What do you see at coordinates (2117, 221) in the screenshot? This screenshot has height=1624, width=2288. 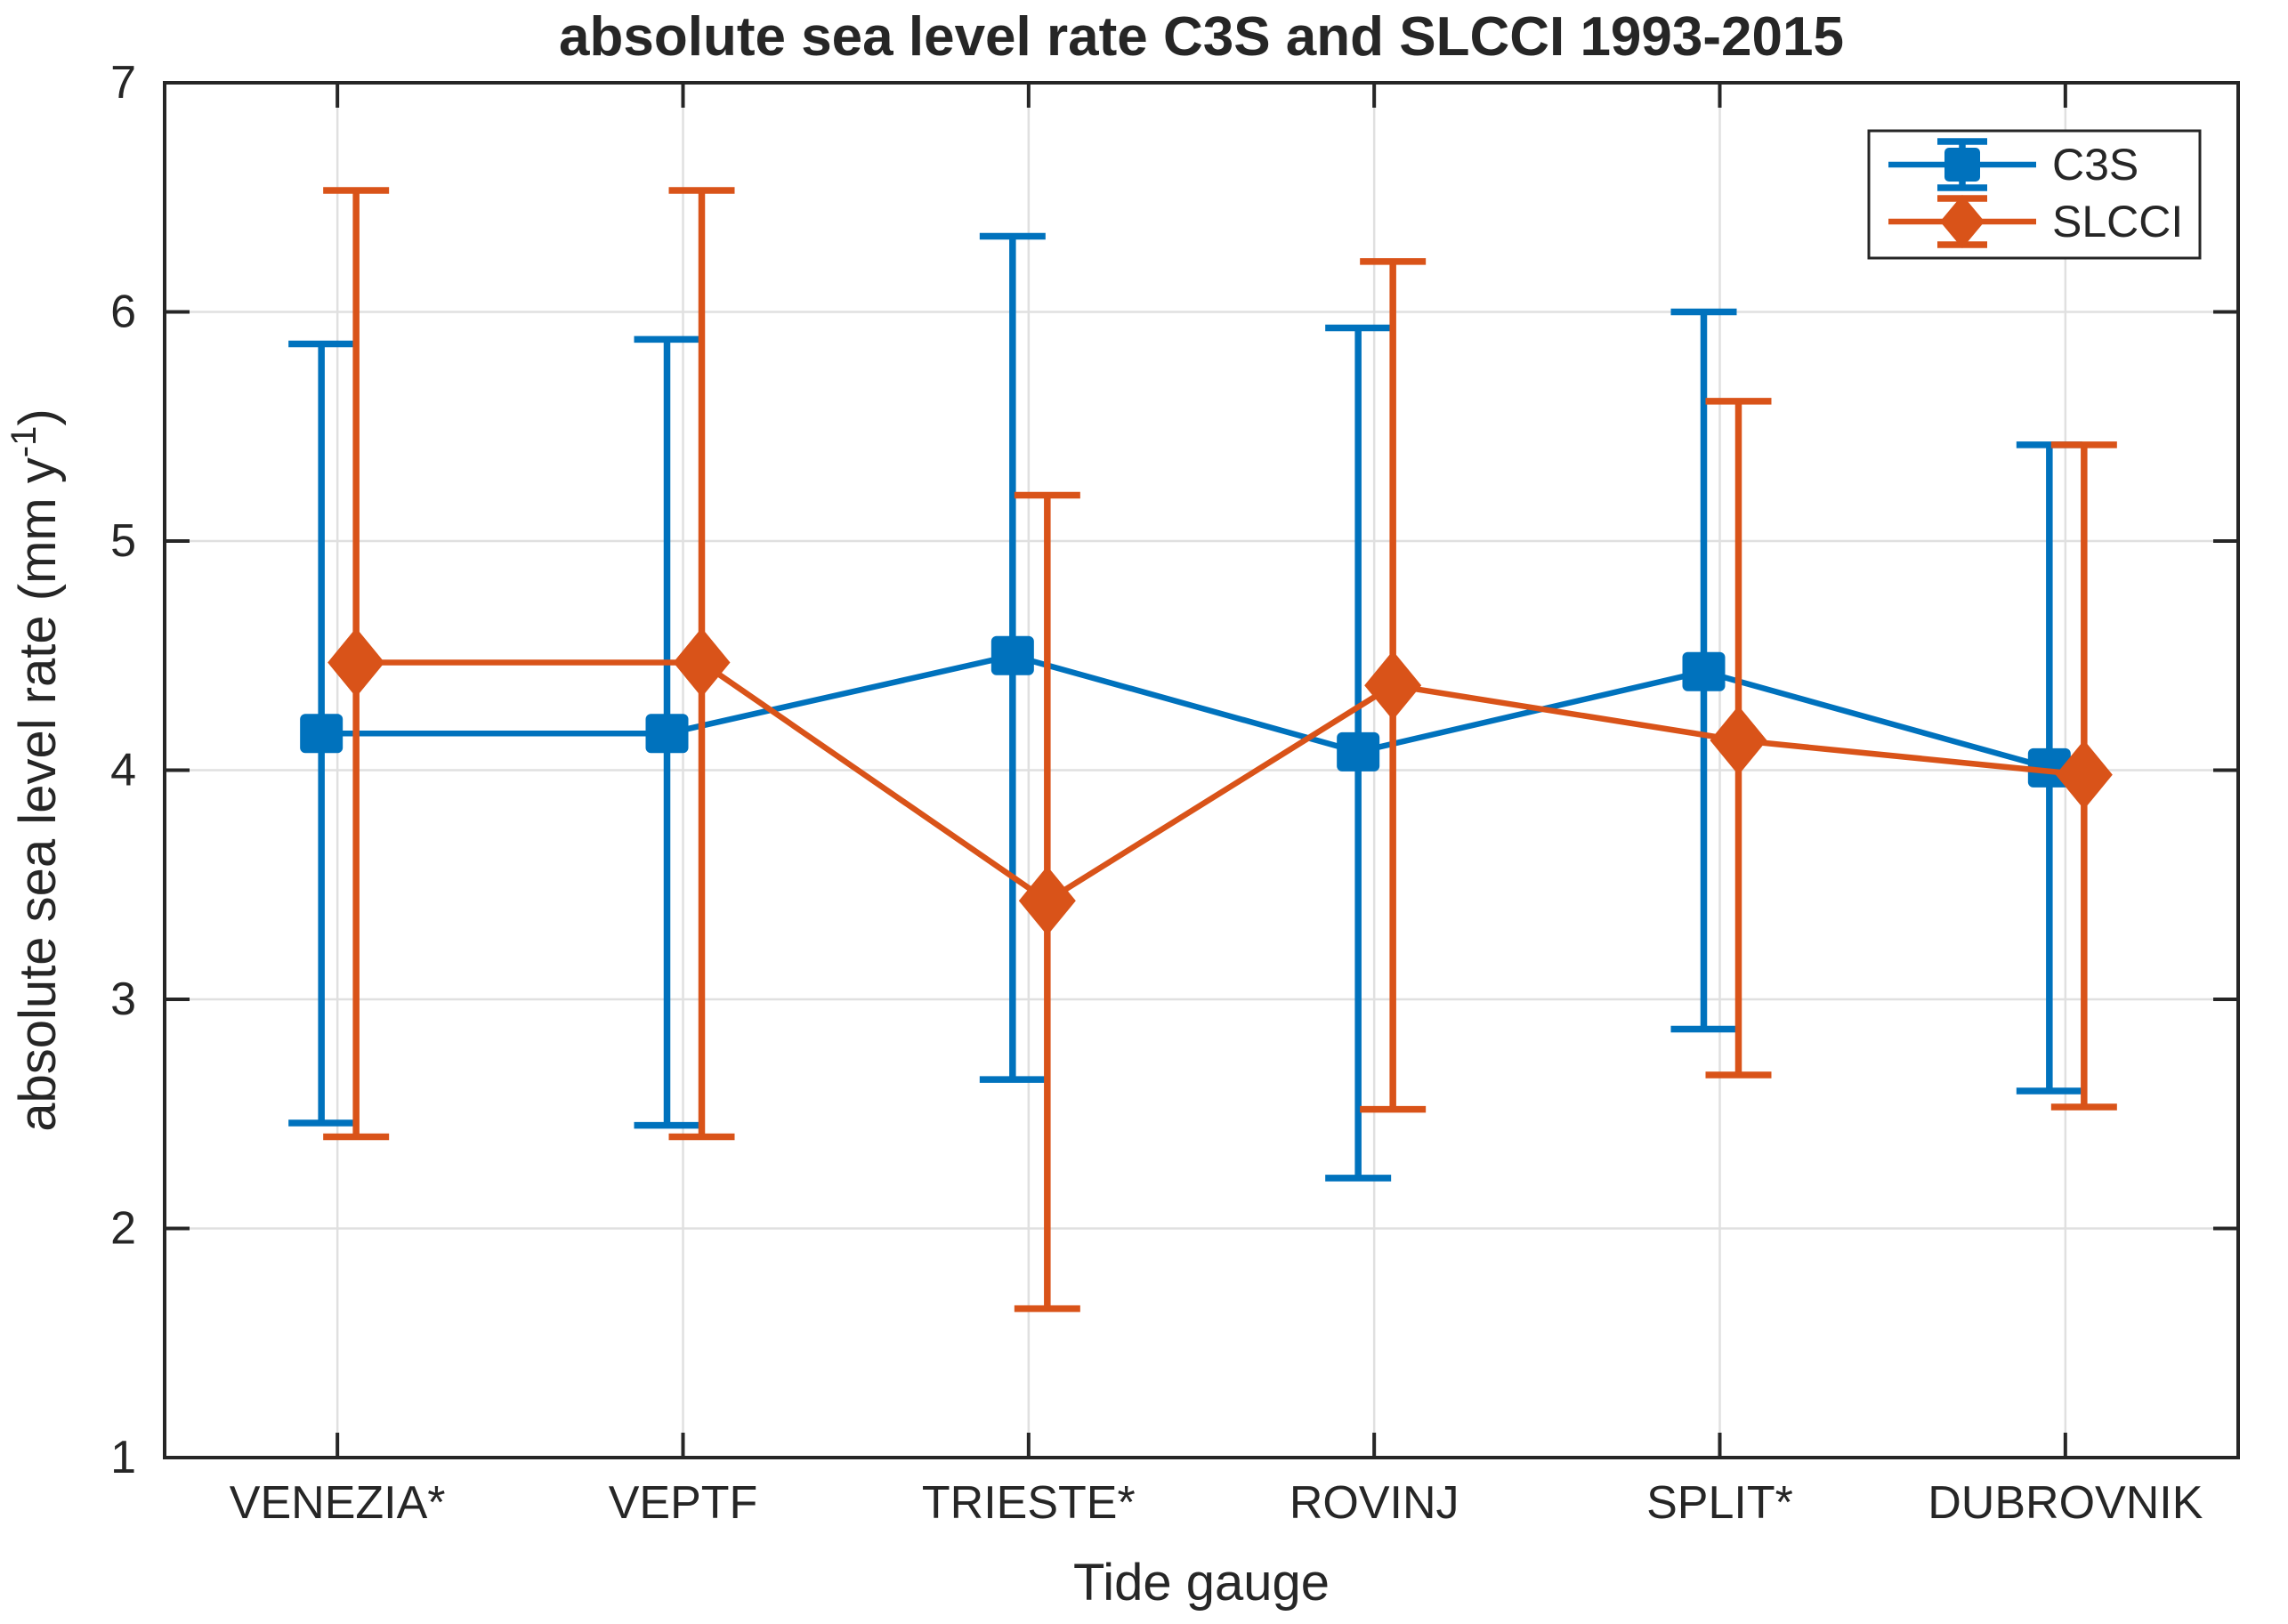 I see `legend-label: SLCCI` at bounding box center [2117, 221].